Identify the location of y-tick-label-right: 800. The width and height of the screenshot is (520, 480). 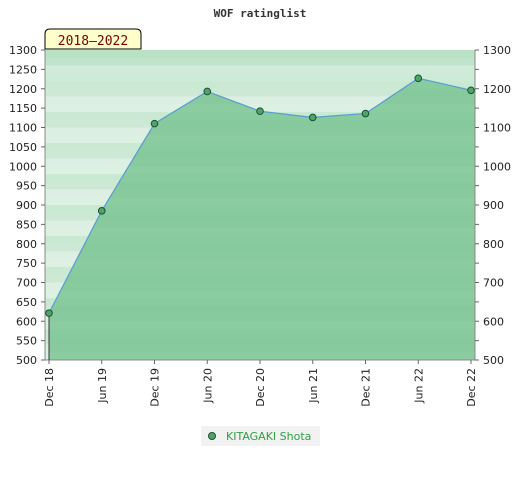
(493, 244).